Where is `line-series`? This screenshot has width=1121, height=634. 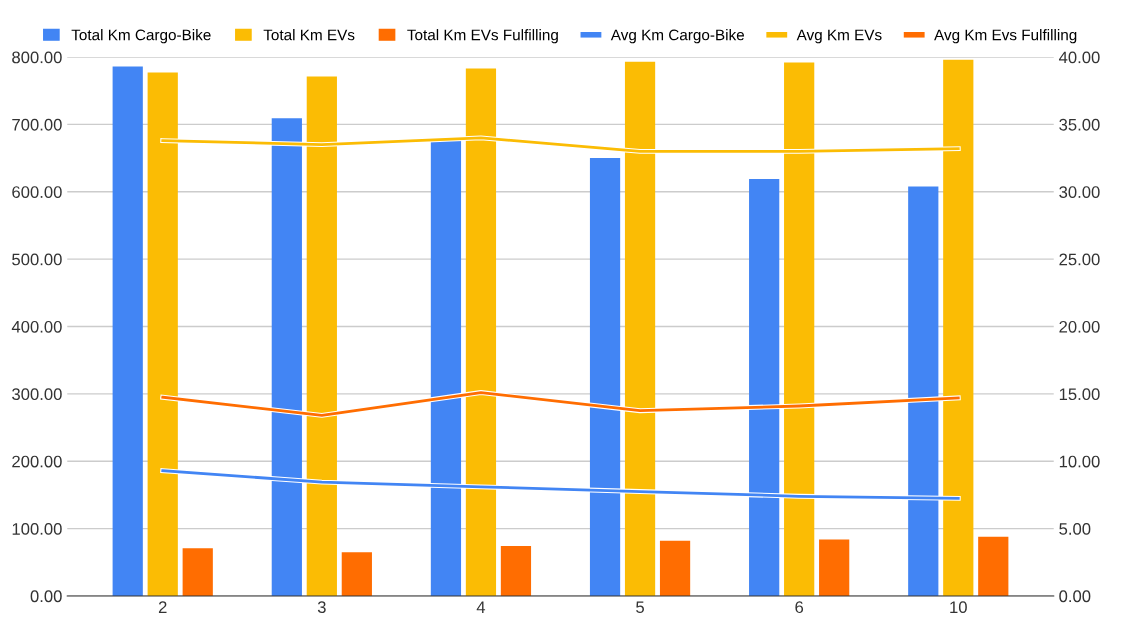 line-series is located at coordinates (560, 404).